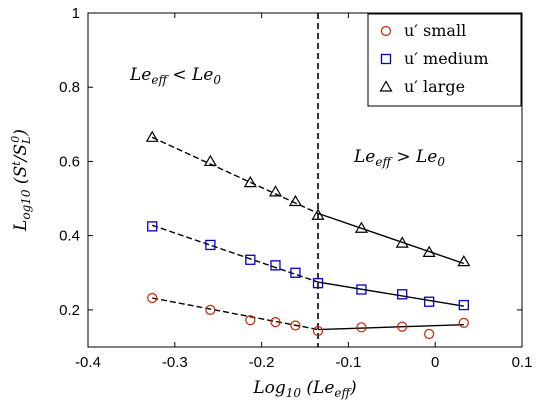 The width and height of the screenshot is (550, 417). What do you see at coordinates (434, 86) in the screenshot?
I see `legend-label: u′ large` at bounding box center [434, 86].